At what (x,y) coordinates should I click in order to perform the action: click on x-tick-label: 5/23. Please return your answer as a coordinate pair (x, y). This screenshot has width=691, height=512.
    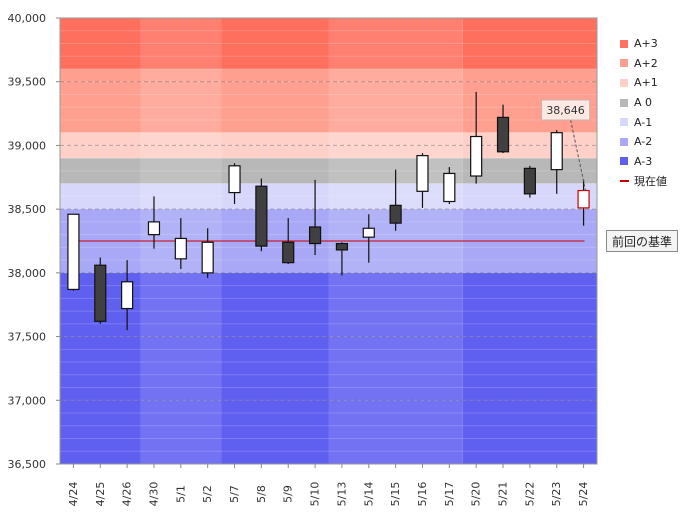
    Looking at the image, I should click on (556, 494).